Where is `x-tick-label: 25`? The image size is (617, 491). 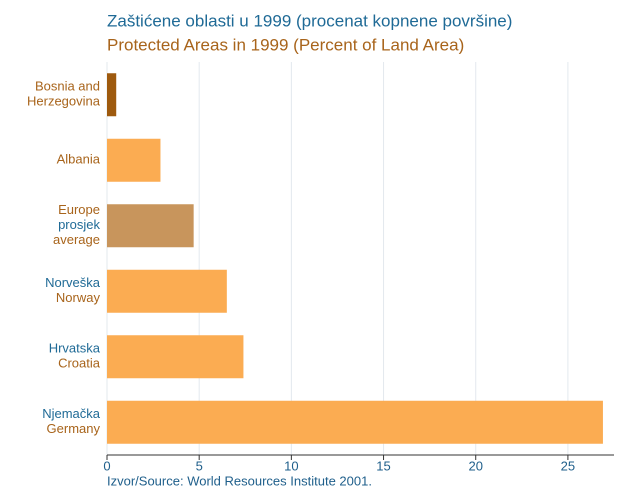
x-tick-label: 25 is located at coordinates (568, 465).